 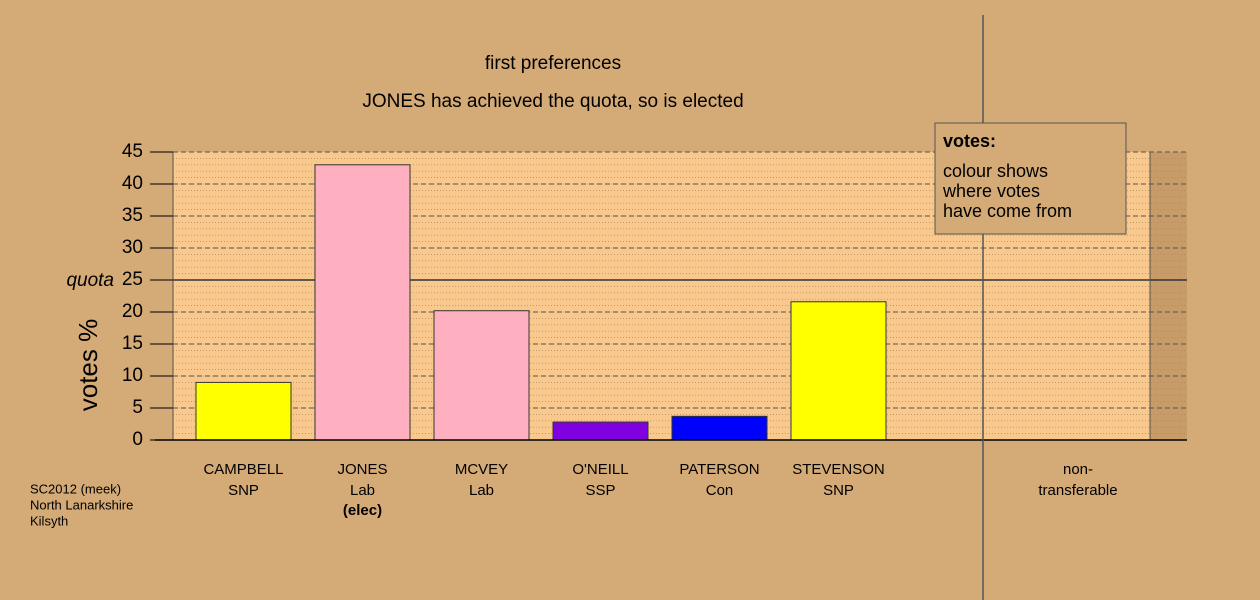 What do you see at coordinates (553, 63) in the screenshot?
I see `chart-title: first preferences` at bounding box center [553, 63].